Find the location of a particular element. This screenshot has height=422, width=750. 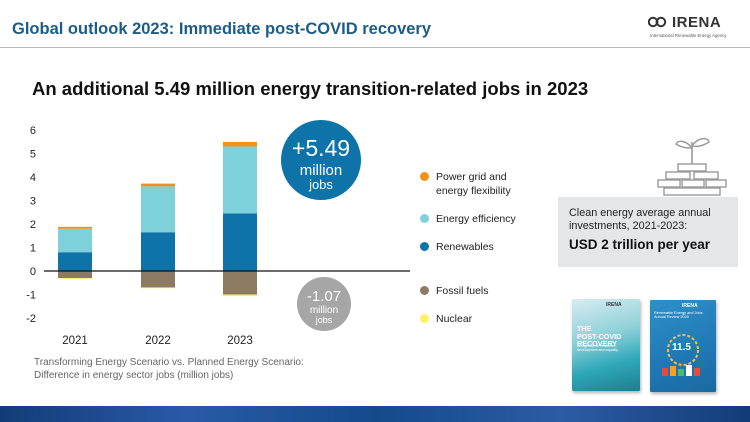

legend-item: Renewables is located at coordinates (485, 247).